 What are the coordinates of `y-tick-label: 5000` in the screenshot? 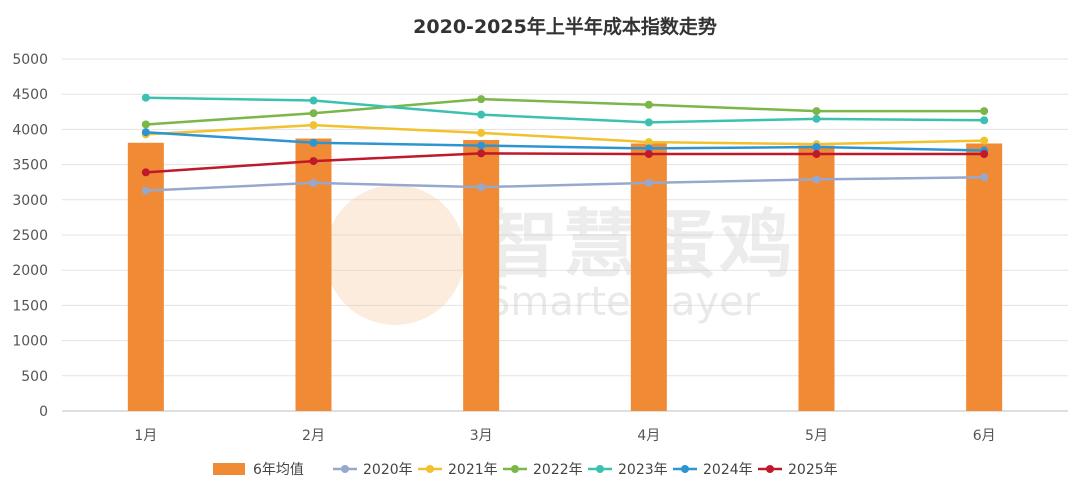 It's located at (30, 60).